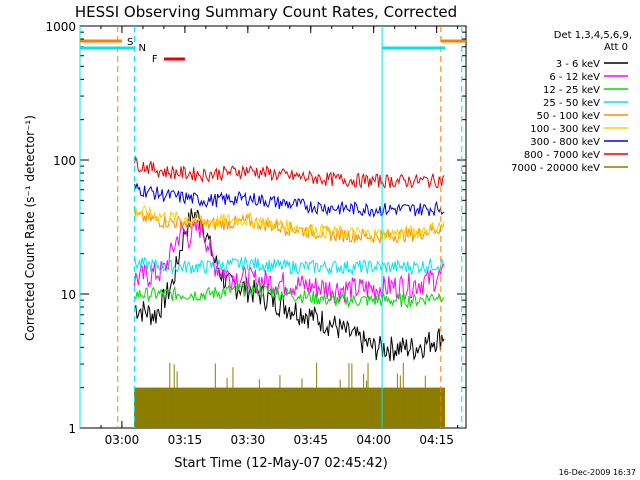 The height and width of the screenshot is (480, 640). I want to click on saa-flag-label: S, so click(130, 42).